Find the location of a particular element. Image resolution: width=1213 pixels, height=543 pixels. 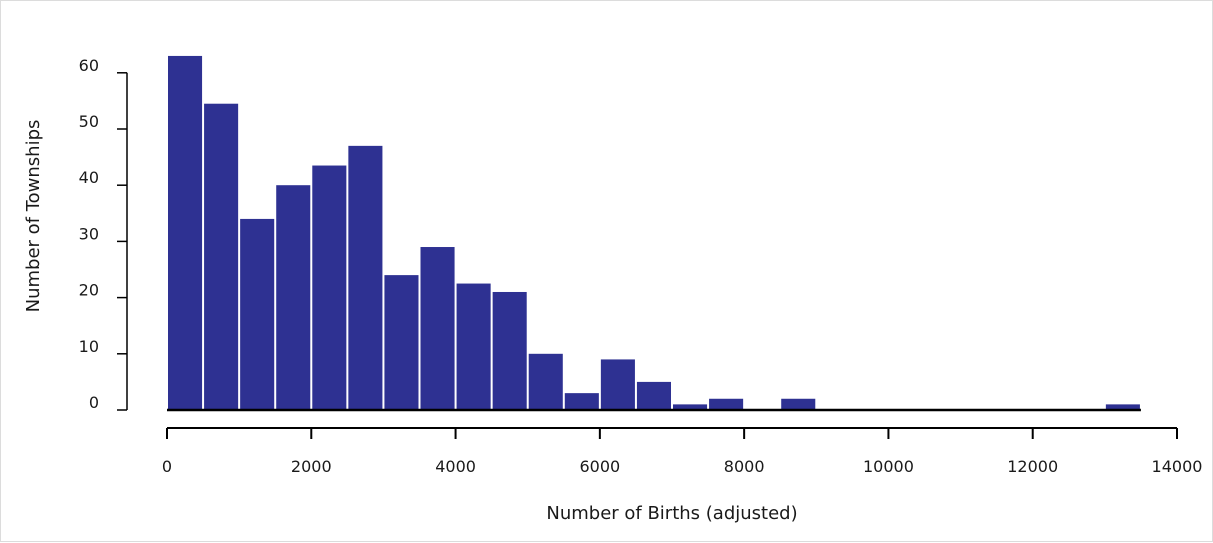

y-tick-label: 40 is located at coordinates (89, 177).